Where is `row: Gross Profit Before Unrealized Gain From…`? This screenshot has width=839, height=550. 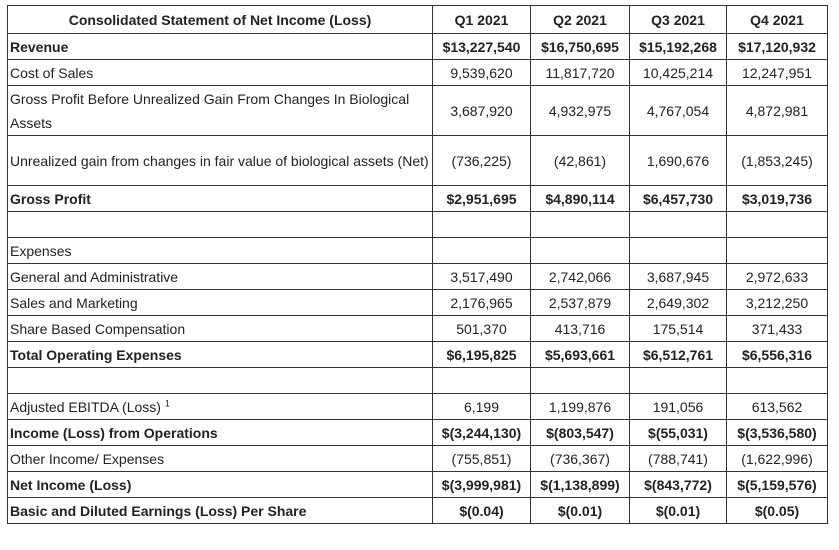 row: Gross Profit Before Unrealized Gain From… is located at coordinates (417, 110).